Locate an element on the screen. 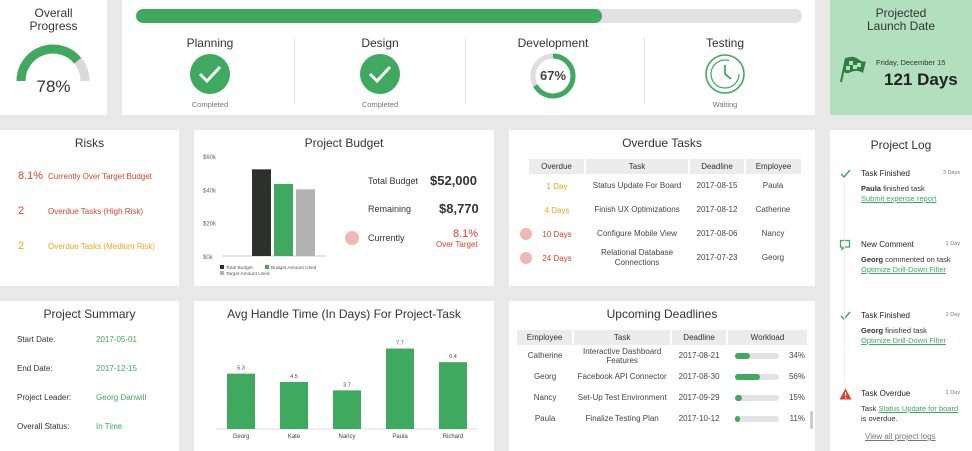  bar-value-label: 7.7 is located at coordinates (400, 344).